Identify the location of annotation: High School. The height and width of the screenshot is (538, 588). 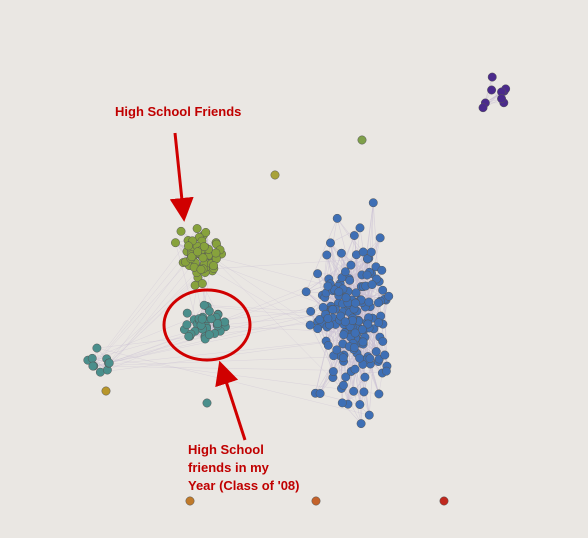
(226, 449).